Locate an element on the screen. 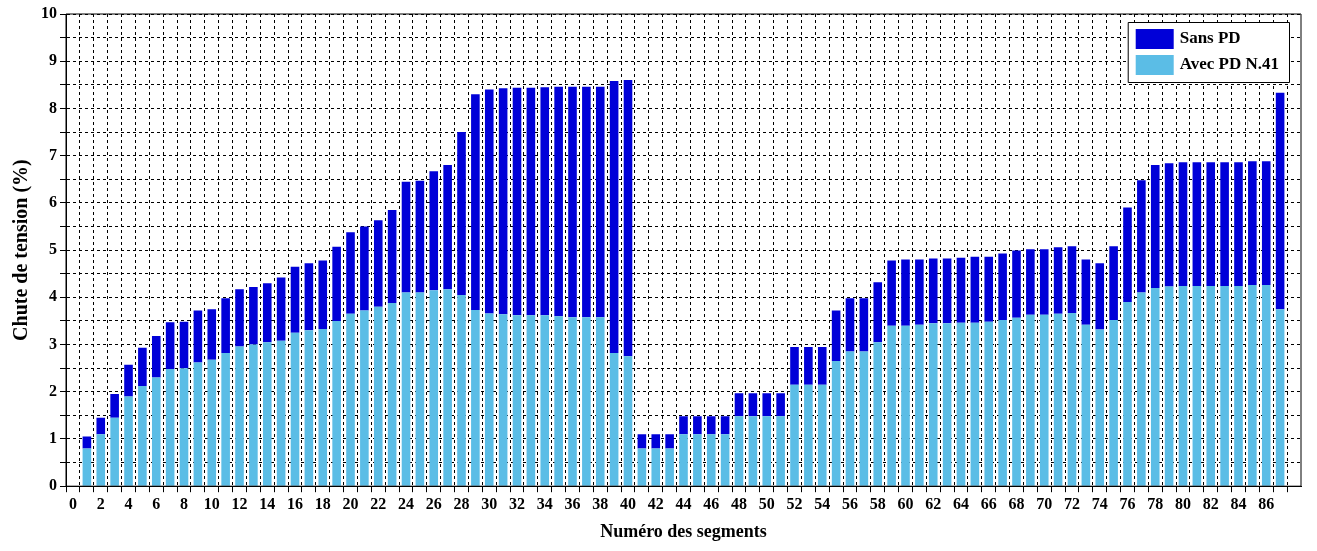 This screenshot has height=551, width=1317. x-tick-label: 86 is located at coordinates (1266, 503).